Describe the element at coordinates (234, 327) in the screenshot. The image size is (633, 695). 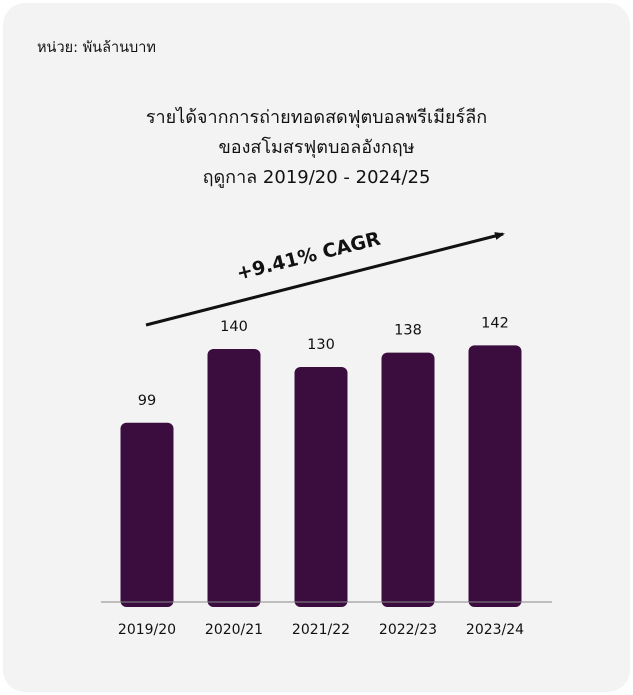
I see `bar-value-label: 140` at that location.